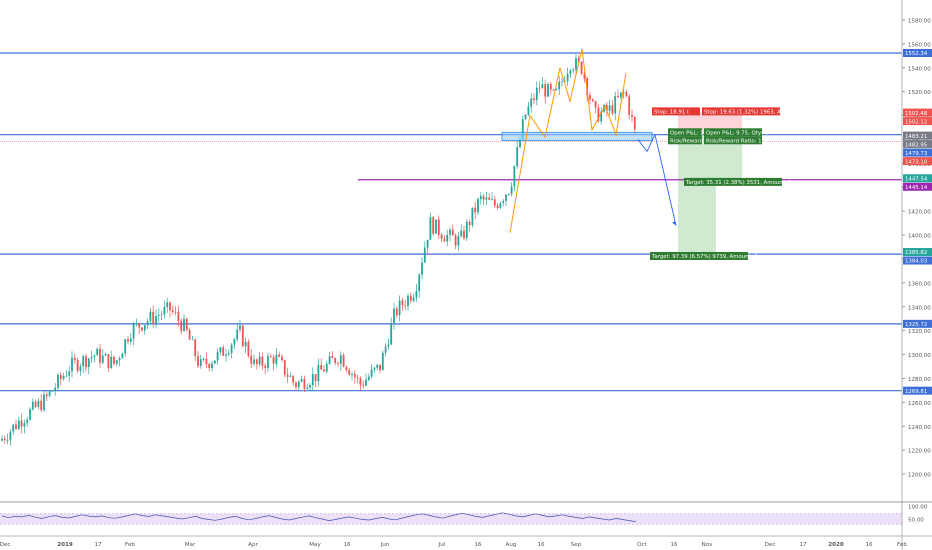 The width and height of the screenshot is (932, 550). Describe the element at coordinates (919, 452) in the screenshot. I see `price-tick-label: 1220.00` at that location.